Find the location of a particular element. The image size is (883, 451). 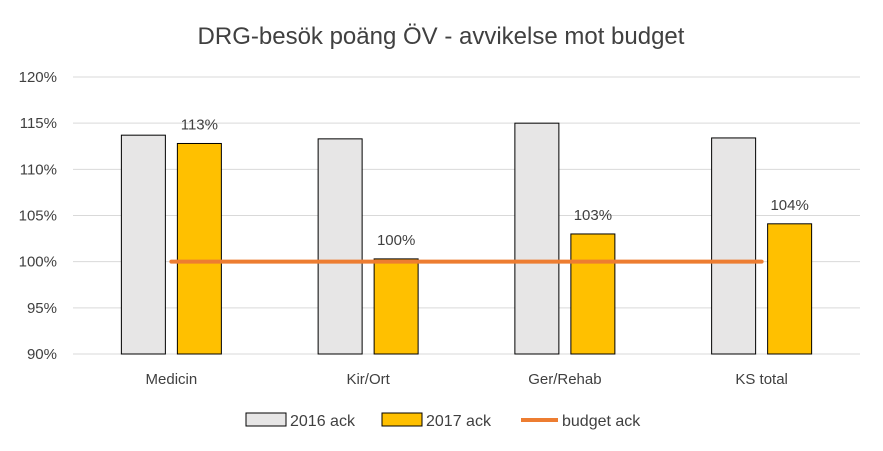

x-tick-label: Medicin is located at coordinates (172, 379).